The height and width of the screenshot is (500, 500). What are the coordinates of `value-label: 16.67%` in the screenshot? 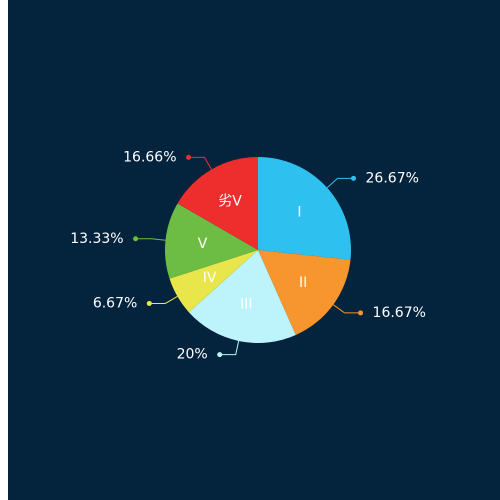 It's located at (399, 313).